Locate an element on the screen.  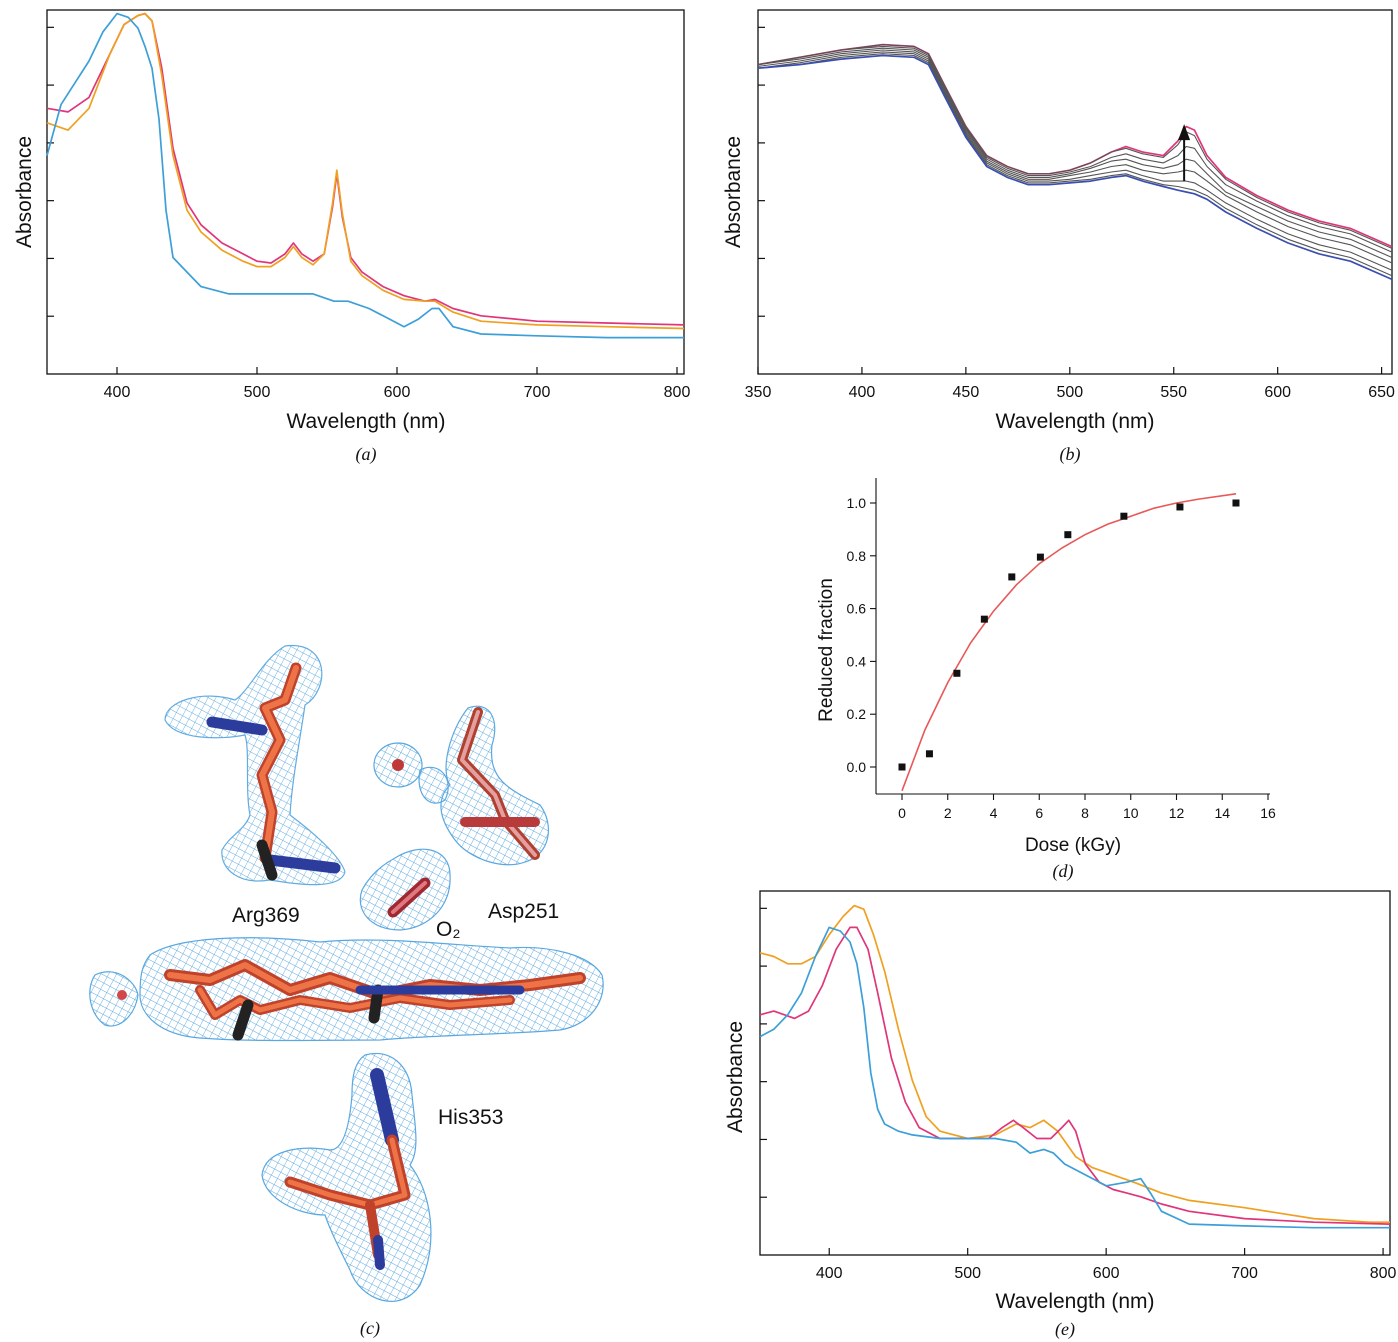
panel-d-points is located at coordinates (1069, 635).